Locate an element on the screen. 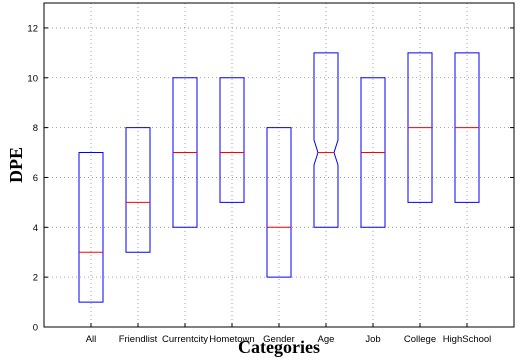  x-tick-label-all: All is located at coordinates (91, 339).